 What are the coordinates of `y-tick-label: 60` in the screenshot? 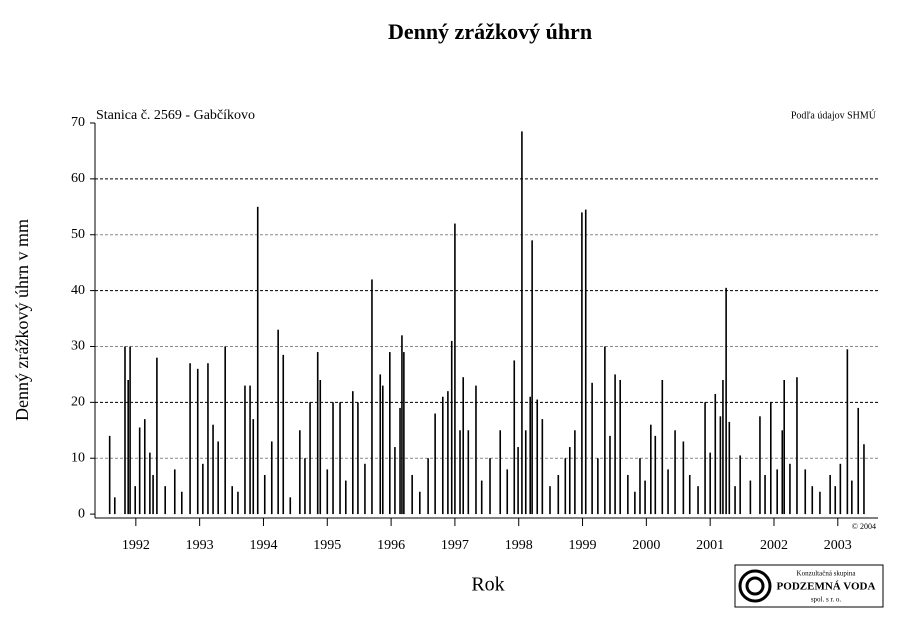 It's located at (78, 178).